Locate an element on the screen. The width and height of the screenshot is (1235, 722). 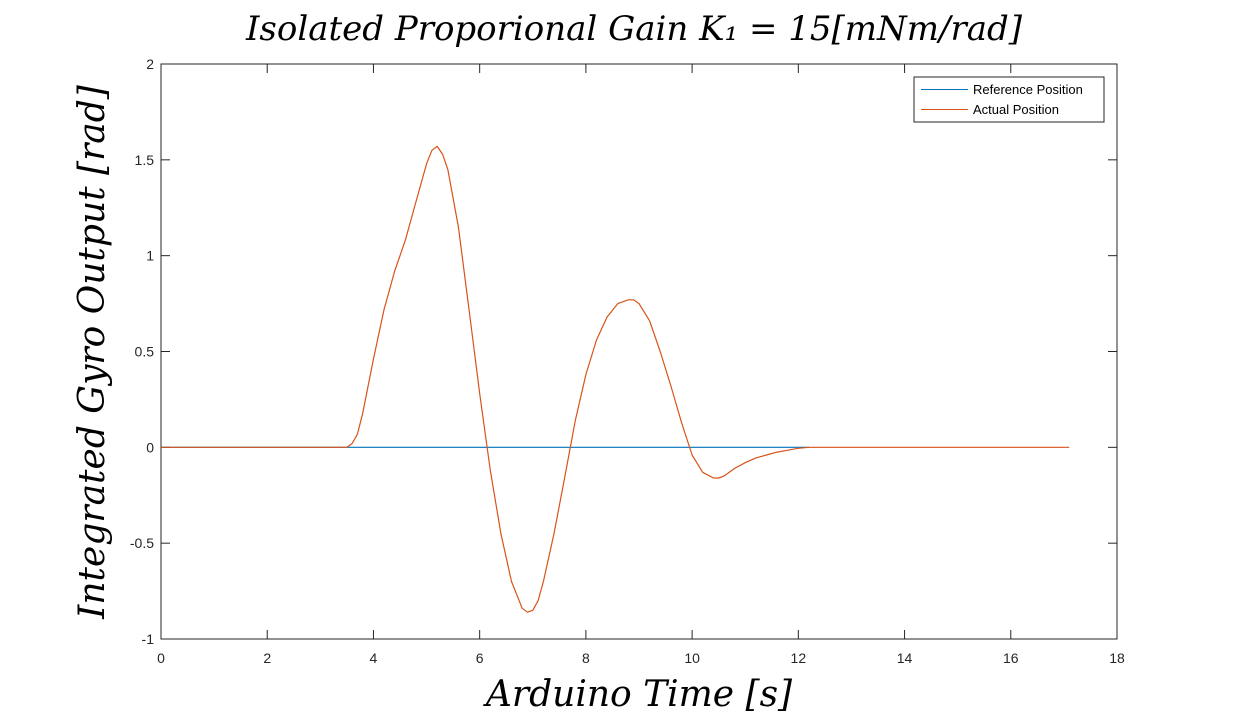
y-tick-label: 0 is located at coordinates (150, 447).